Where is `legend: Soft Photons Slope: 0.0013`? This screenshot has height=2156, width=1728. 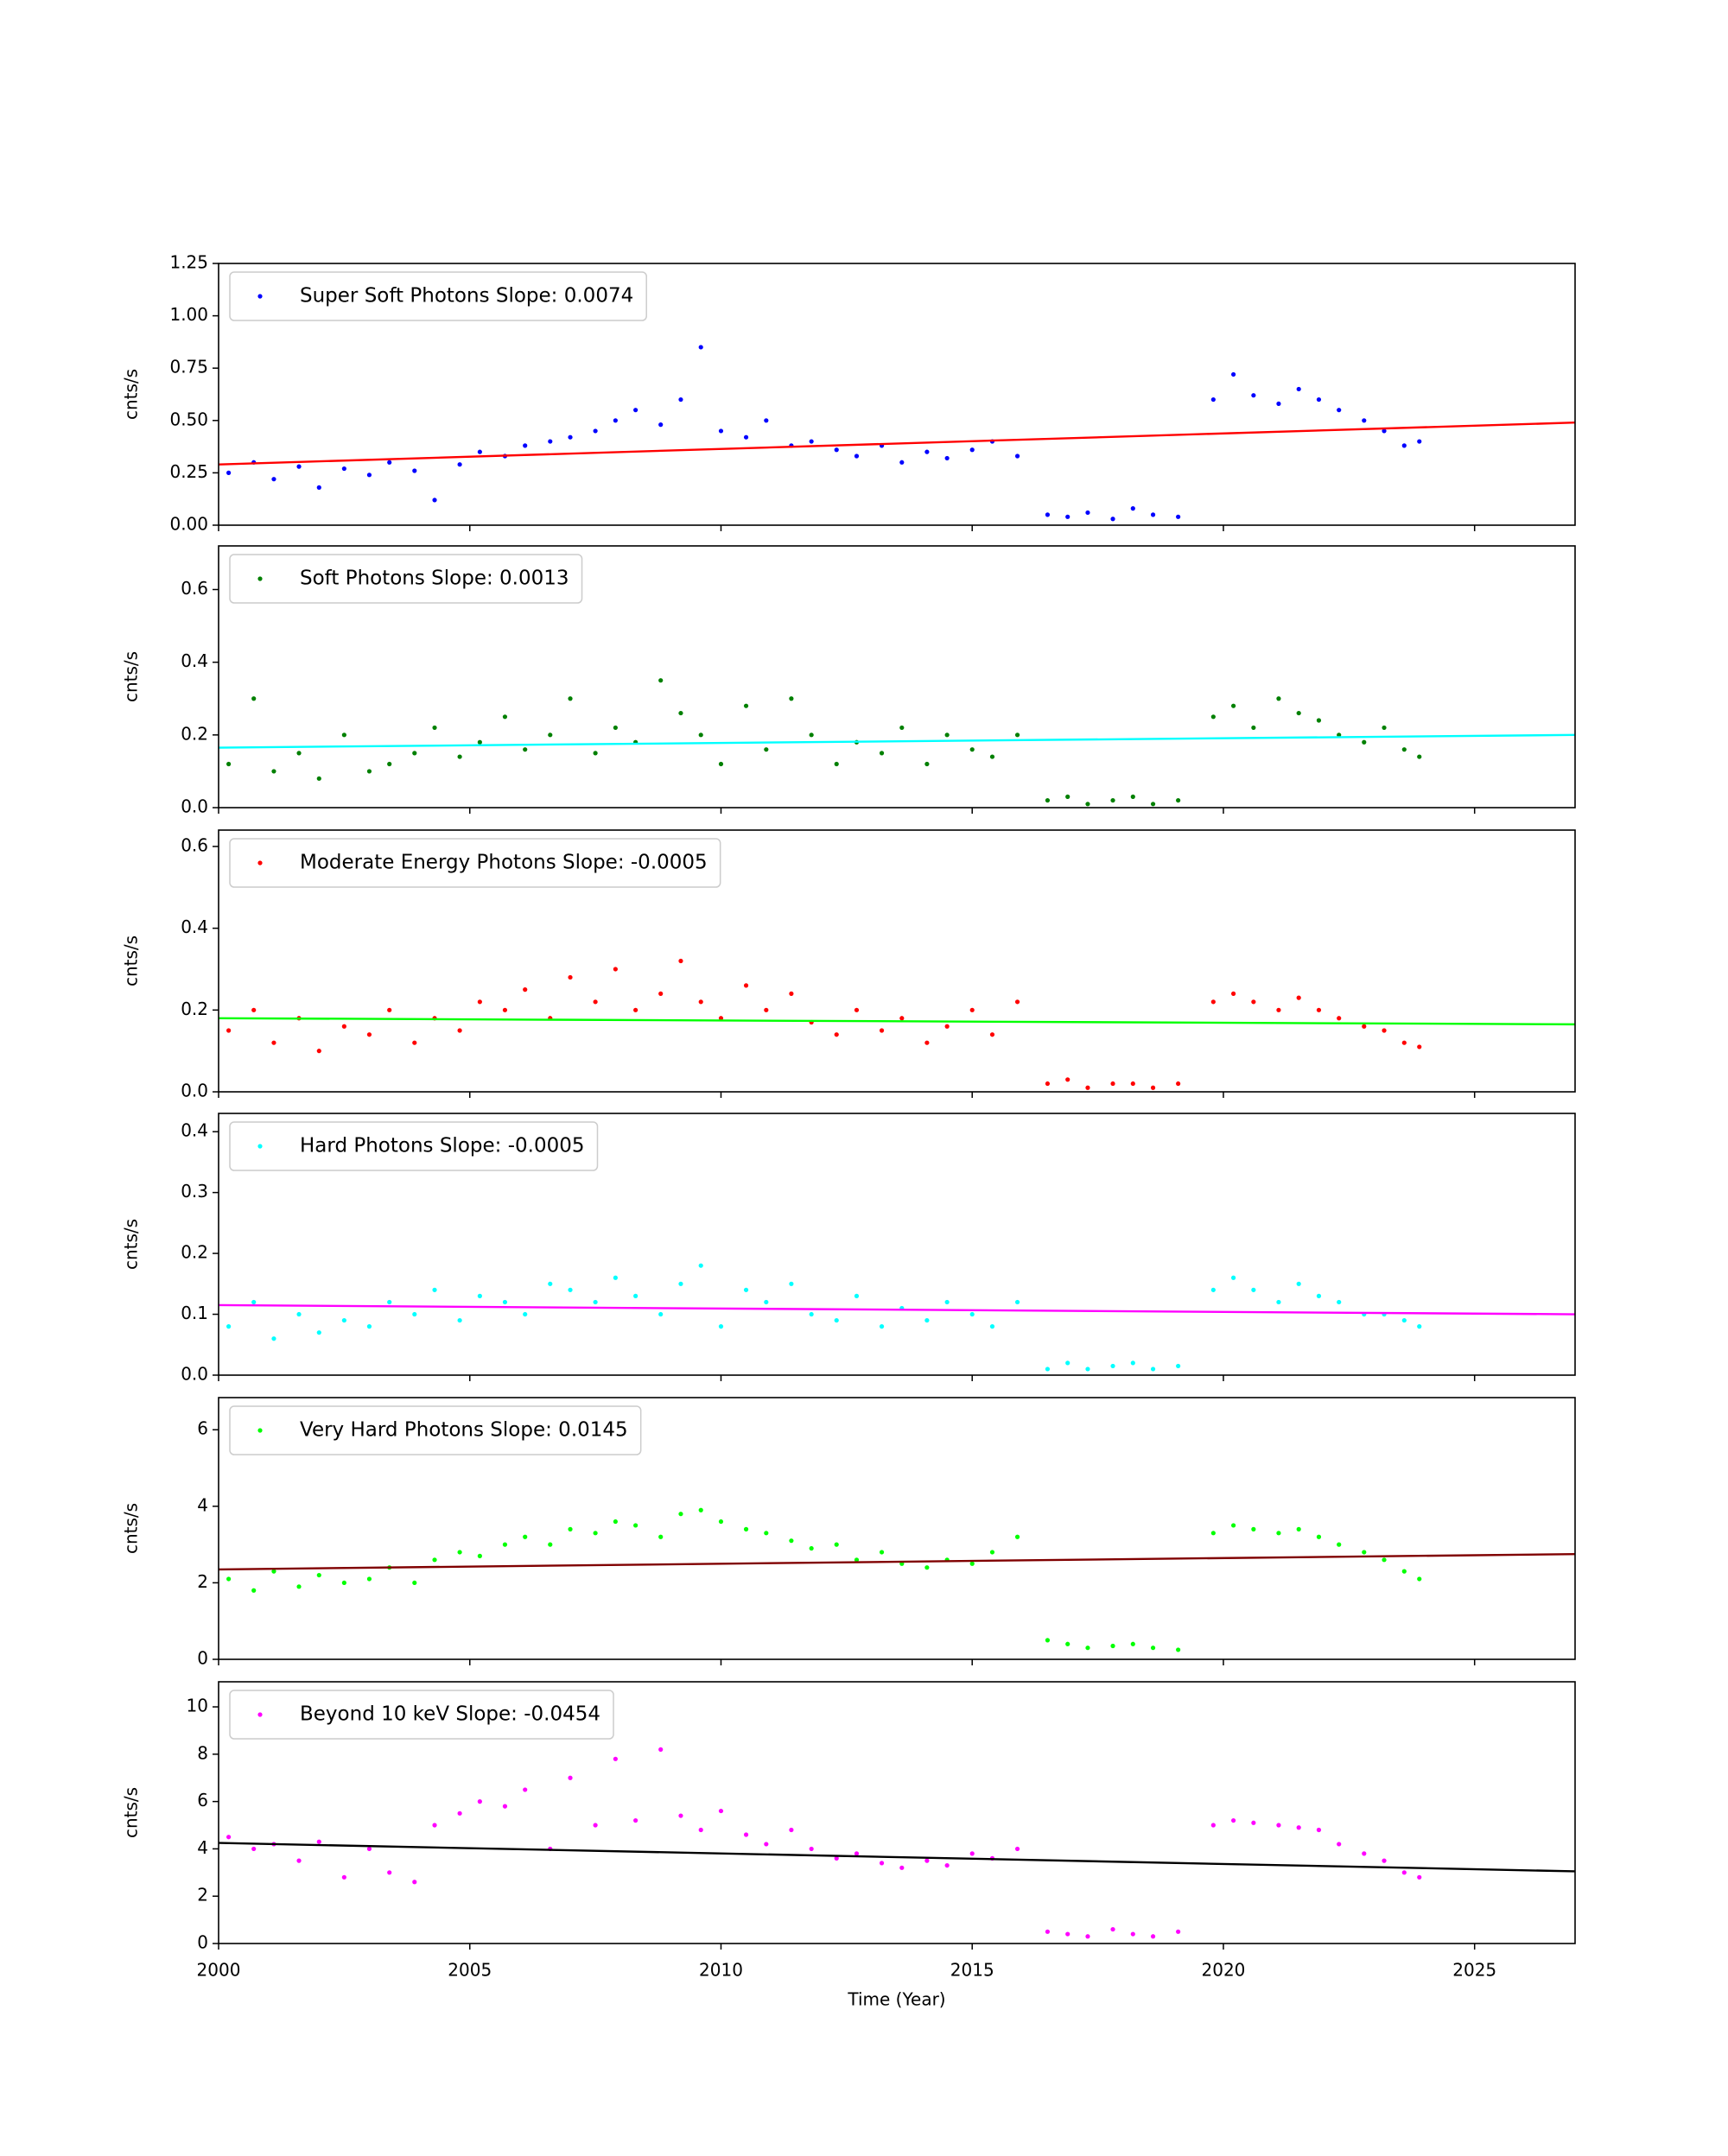
legend: Soft Photons Slope: 0.0013 is located at coordinates (406, 579).